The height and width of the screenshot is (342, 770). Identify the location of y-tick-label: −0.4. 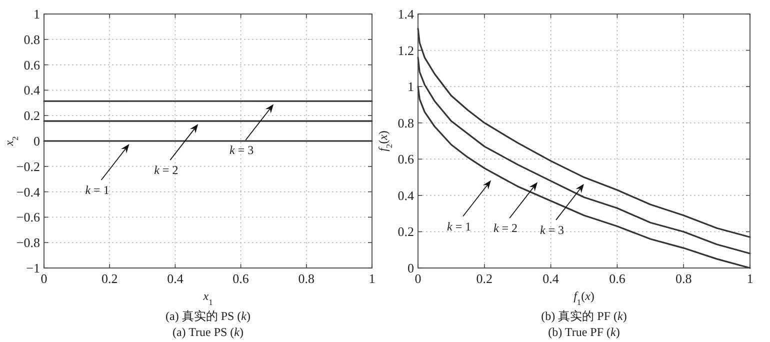
(28, 192).